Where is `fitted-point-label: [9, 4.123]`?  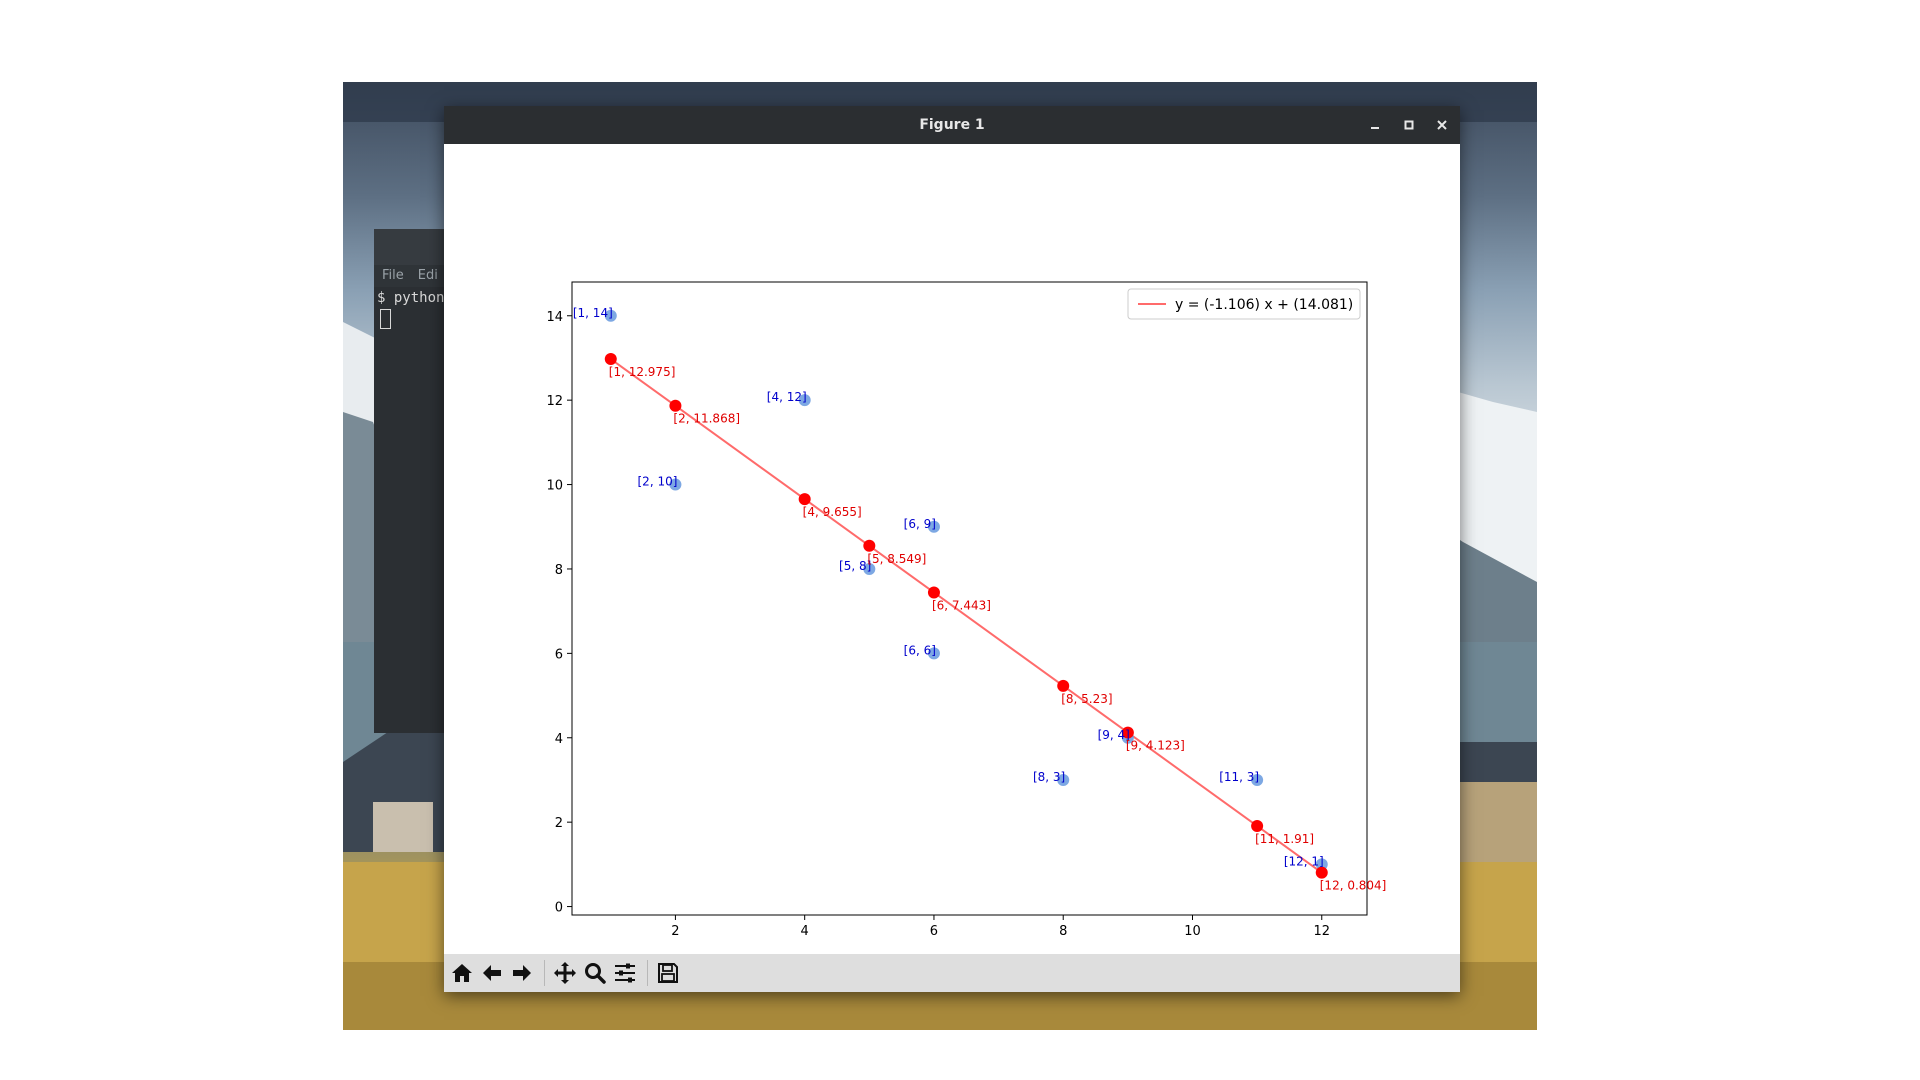 fitted-point-label: [9, 4.123] is located at coordinates (1155, 746).